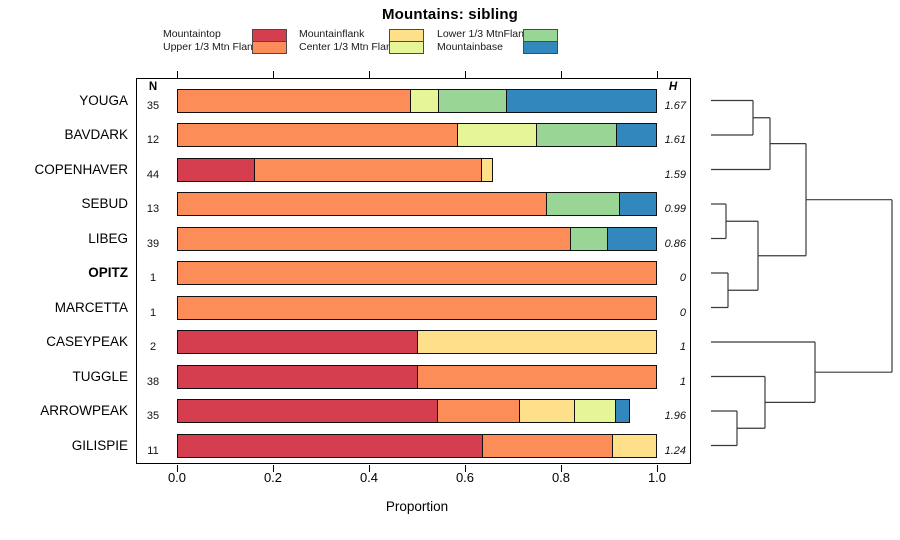 Image resolution: width=900 pixels, height=540 pixels. Describe the element at coordinates (269, 47) in the screenshot. I see `legend-swatch-upper` at that location.